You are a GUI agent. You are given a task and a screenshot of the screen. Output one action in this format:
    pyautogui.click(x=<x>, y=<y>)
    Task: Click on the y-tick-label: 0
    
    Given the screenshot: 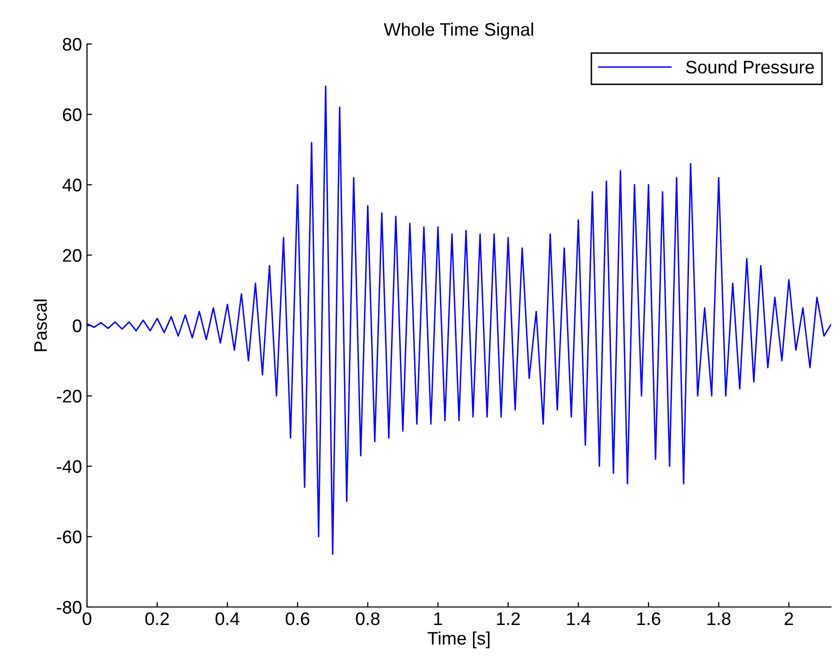 What is the action you would take?
    pyautogui.click(x=77, y=325)
    